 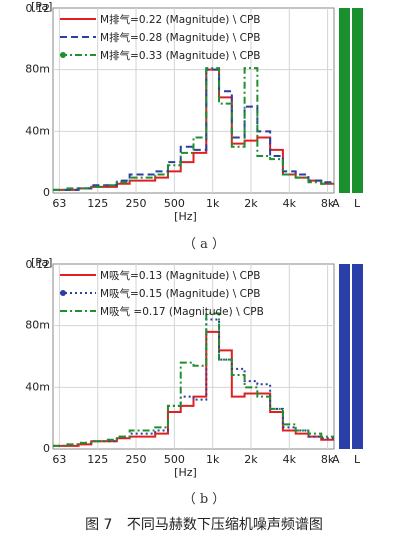 What do you see at coordinates (180, 19) in the screenshot?
I see `legend-label-1: M排气=0.22 (Magnitude) \ CPB` at bounding box center [180, 19].